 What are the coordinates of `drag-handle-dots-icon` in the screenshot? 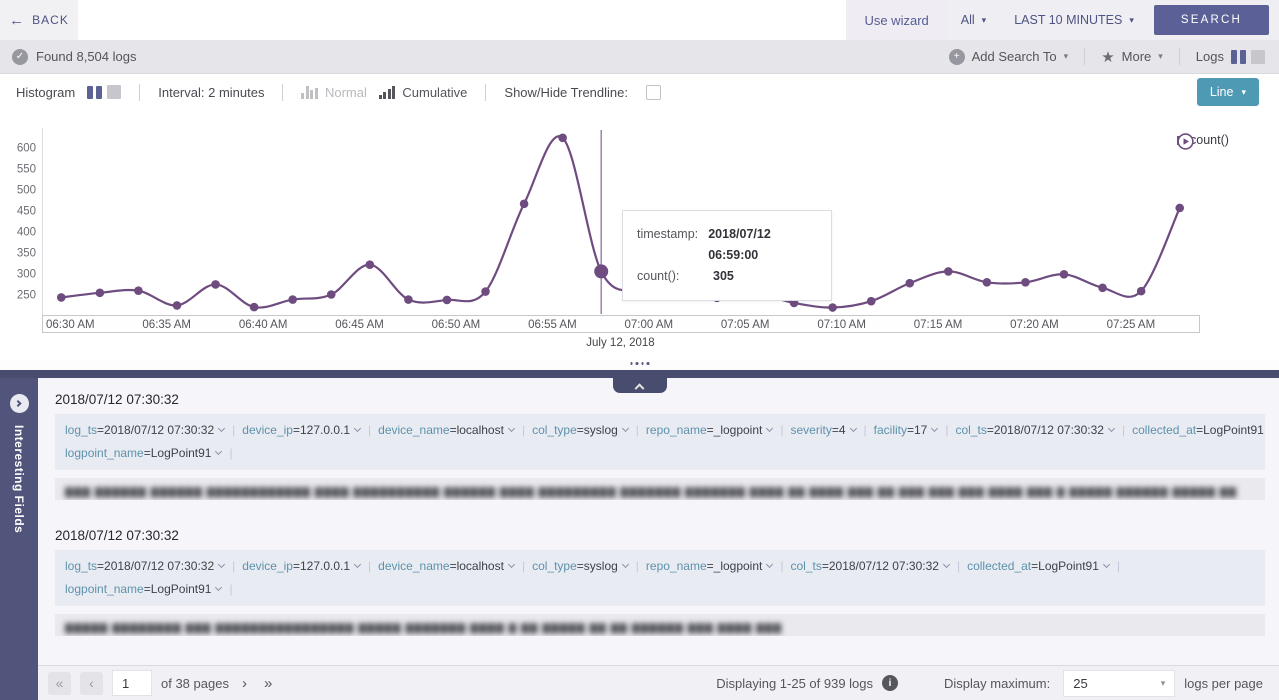 It's located at (639, 363).